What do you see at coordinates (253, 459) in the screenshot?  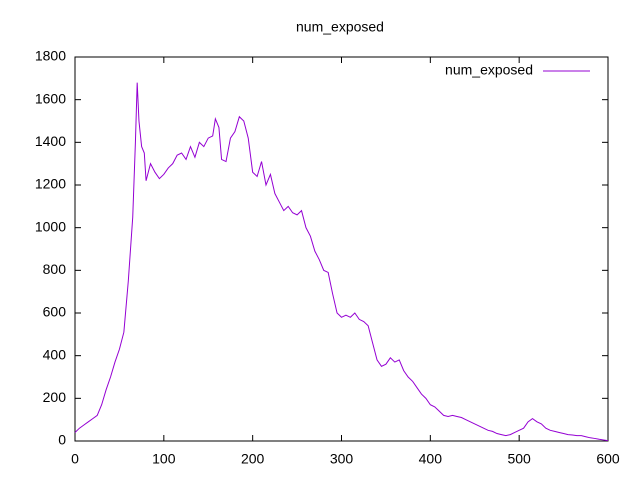 I see `x-tick-label: 200` at bounding box center [253, 459].